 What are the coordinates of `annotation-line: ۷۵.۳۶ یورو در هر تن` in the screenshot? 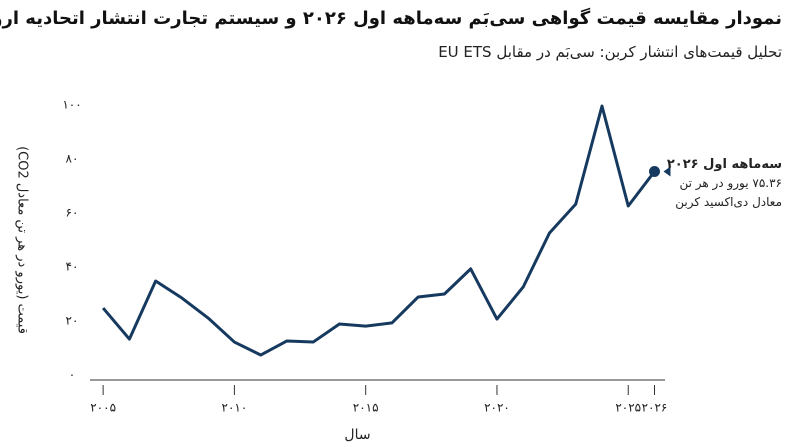 It's located at (730, 183).